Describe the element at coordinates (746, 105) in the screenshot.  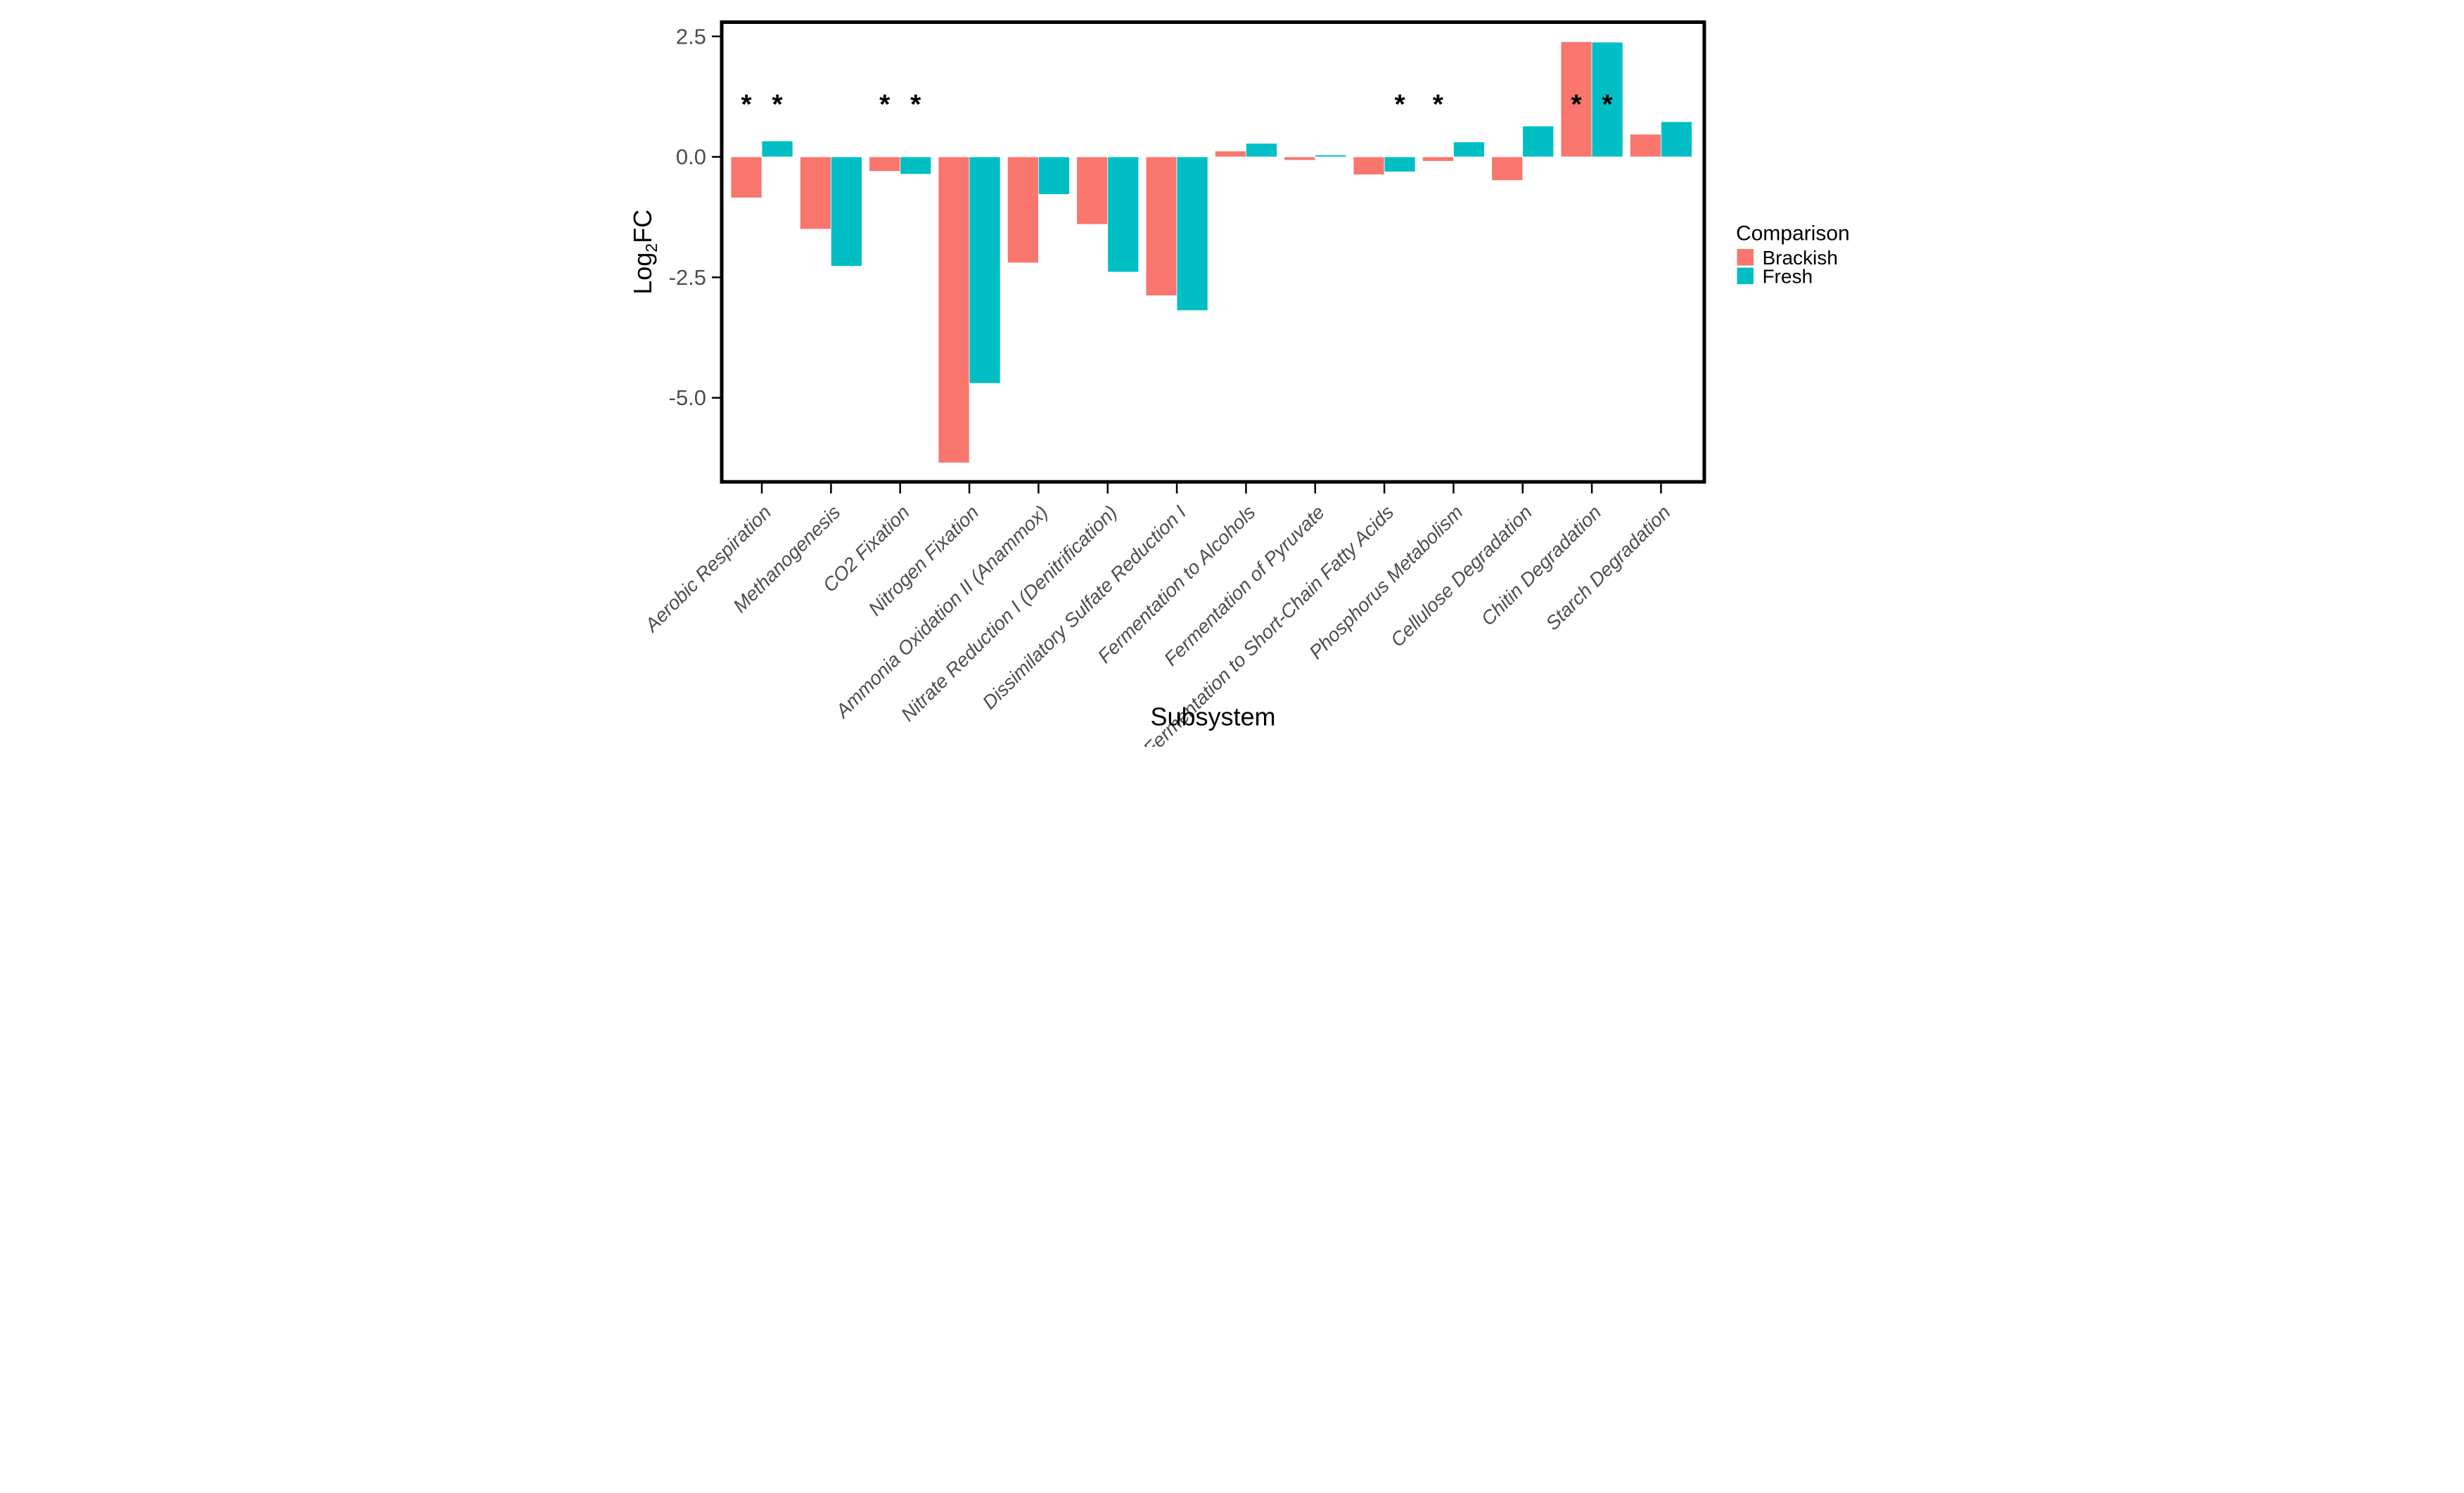
I see `significance-asterisk-0-0: *` at that location.